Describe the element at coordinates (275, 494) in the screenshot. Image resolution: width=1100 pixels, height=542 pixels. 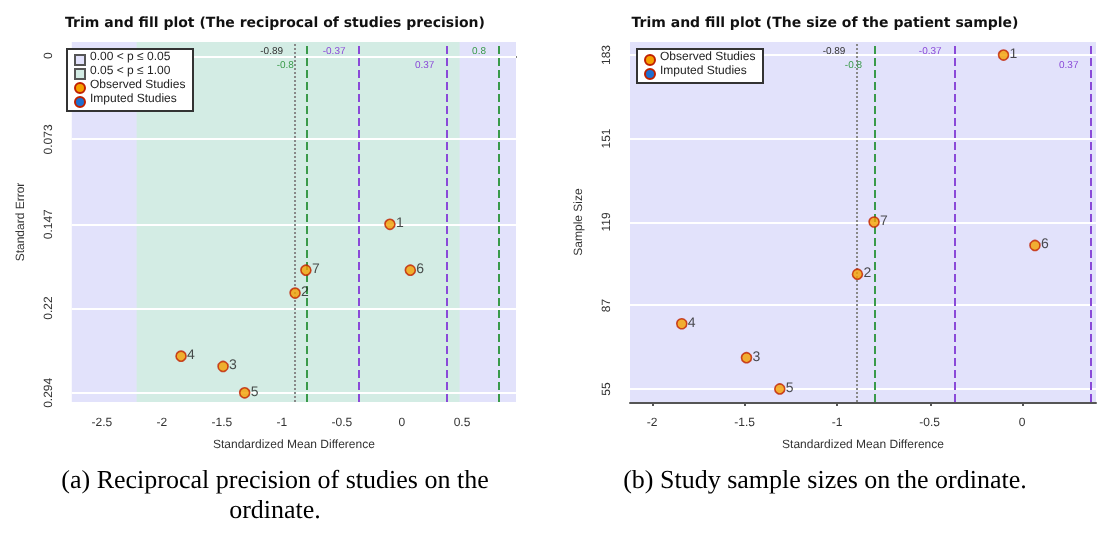
I see `text: (a) Reciprocal precision of studies on the ordinate.` at that location.